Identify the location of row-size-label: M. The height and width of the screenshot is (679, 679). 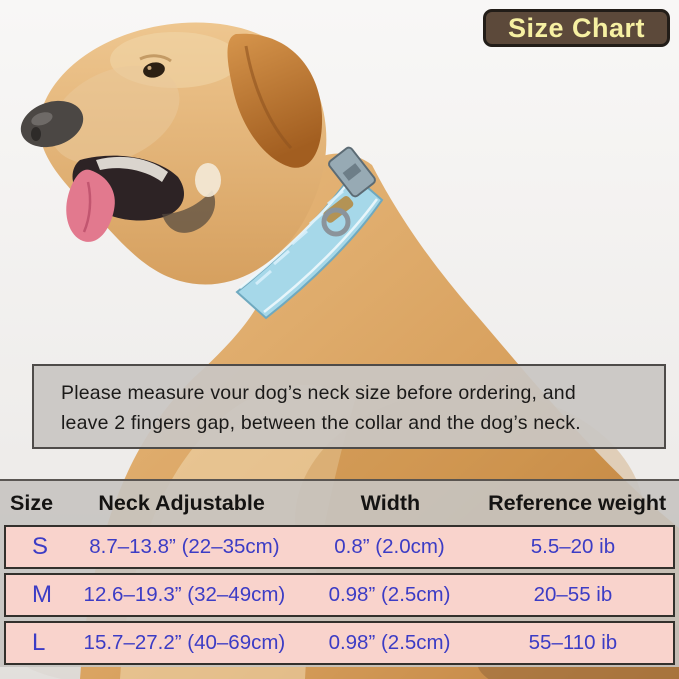
(42, 594).